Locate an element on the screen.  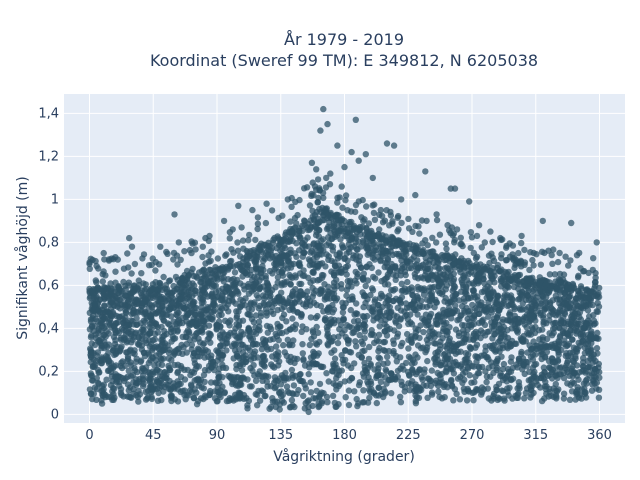
y-axis-title: Signifikant våghöjd (m) is located at coordinates (22, 257).